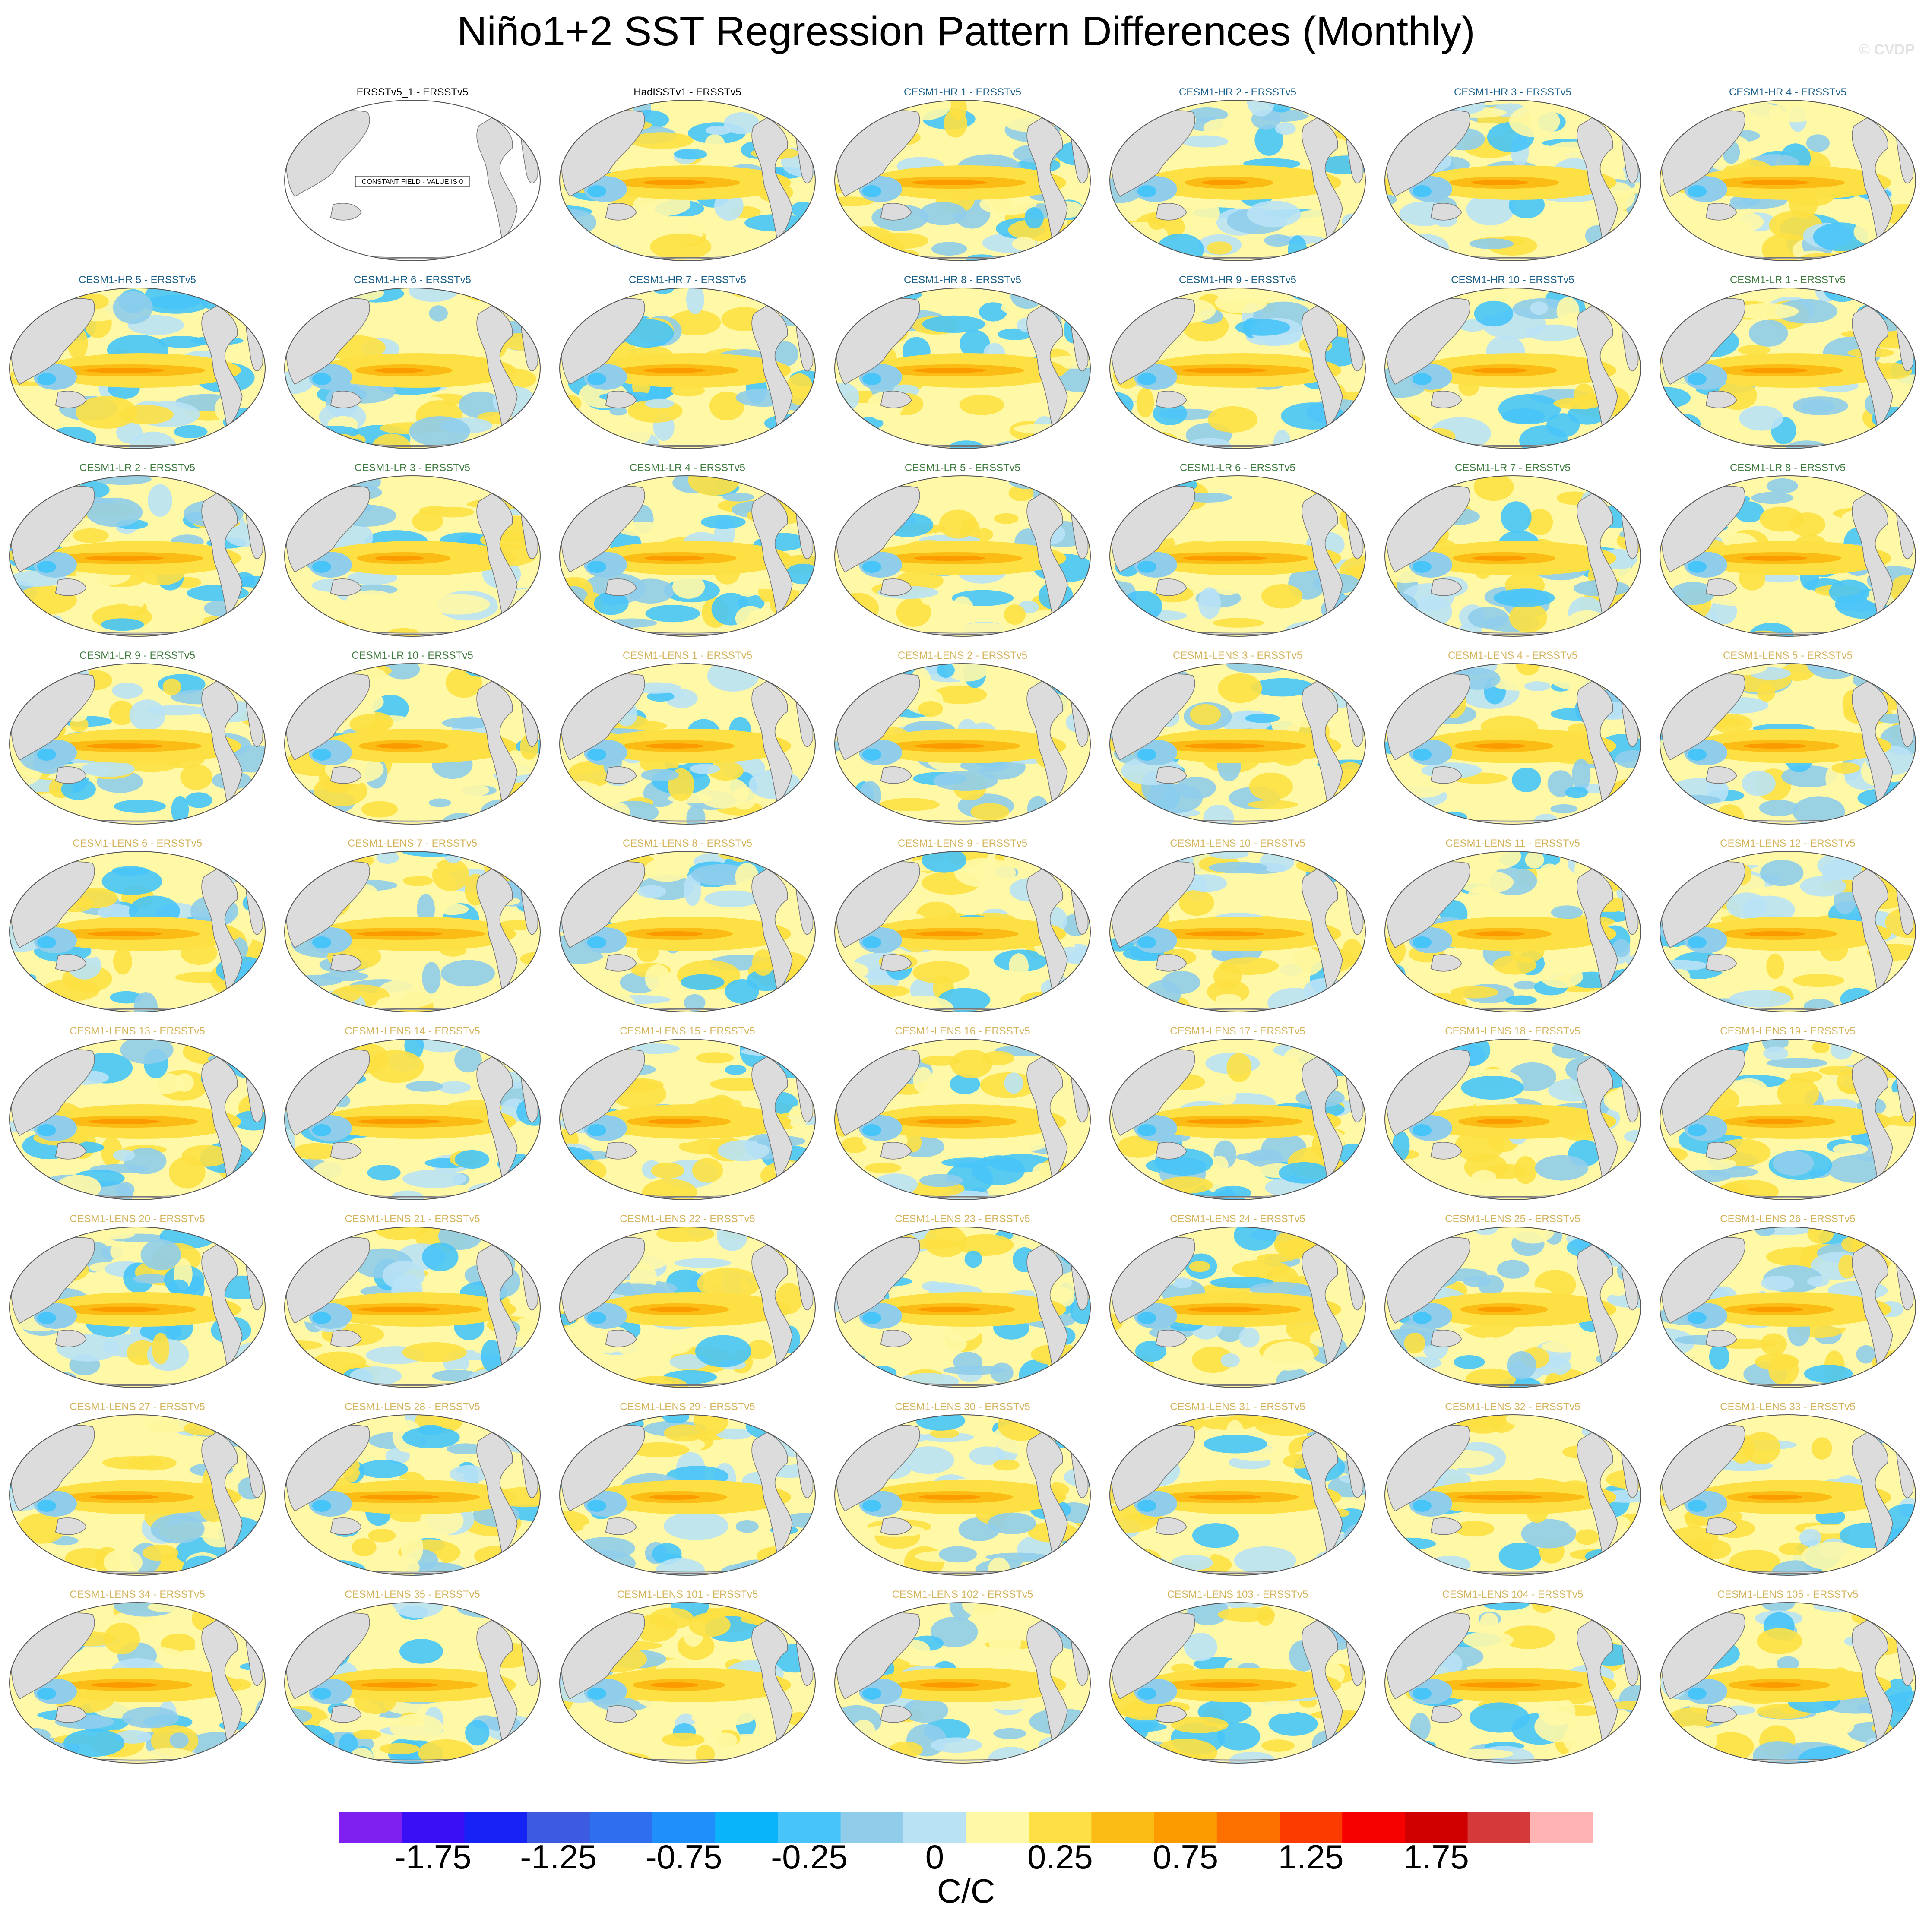  I want to click on panel-title: CESM1-HR 4 - ERSSTv5, so click(1788, 92).